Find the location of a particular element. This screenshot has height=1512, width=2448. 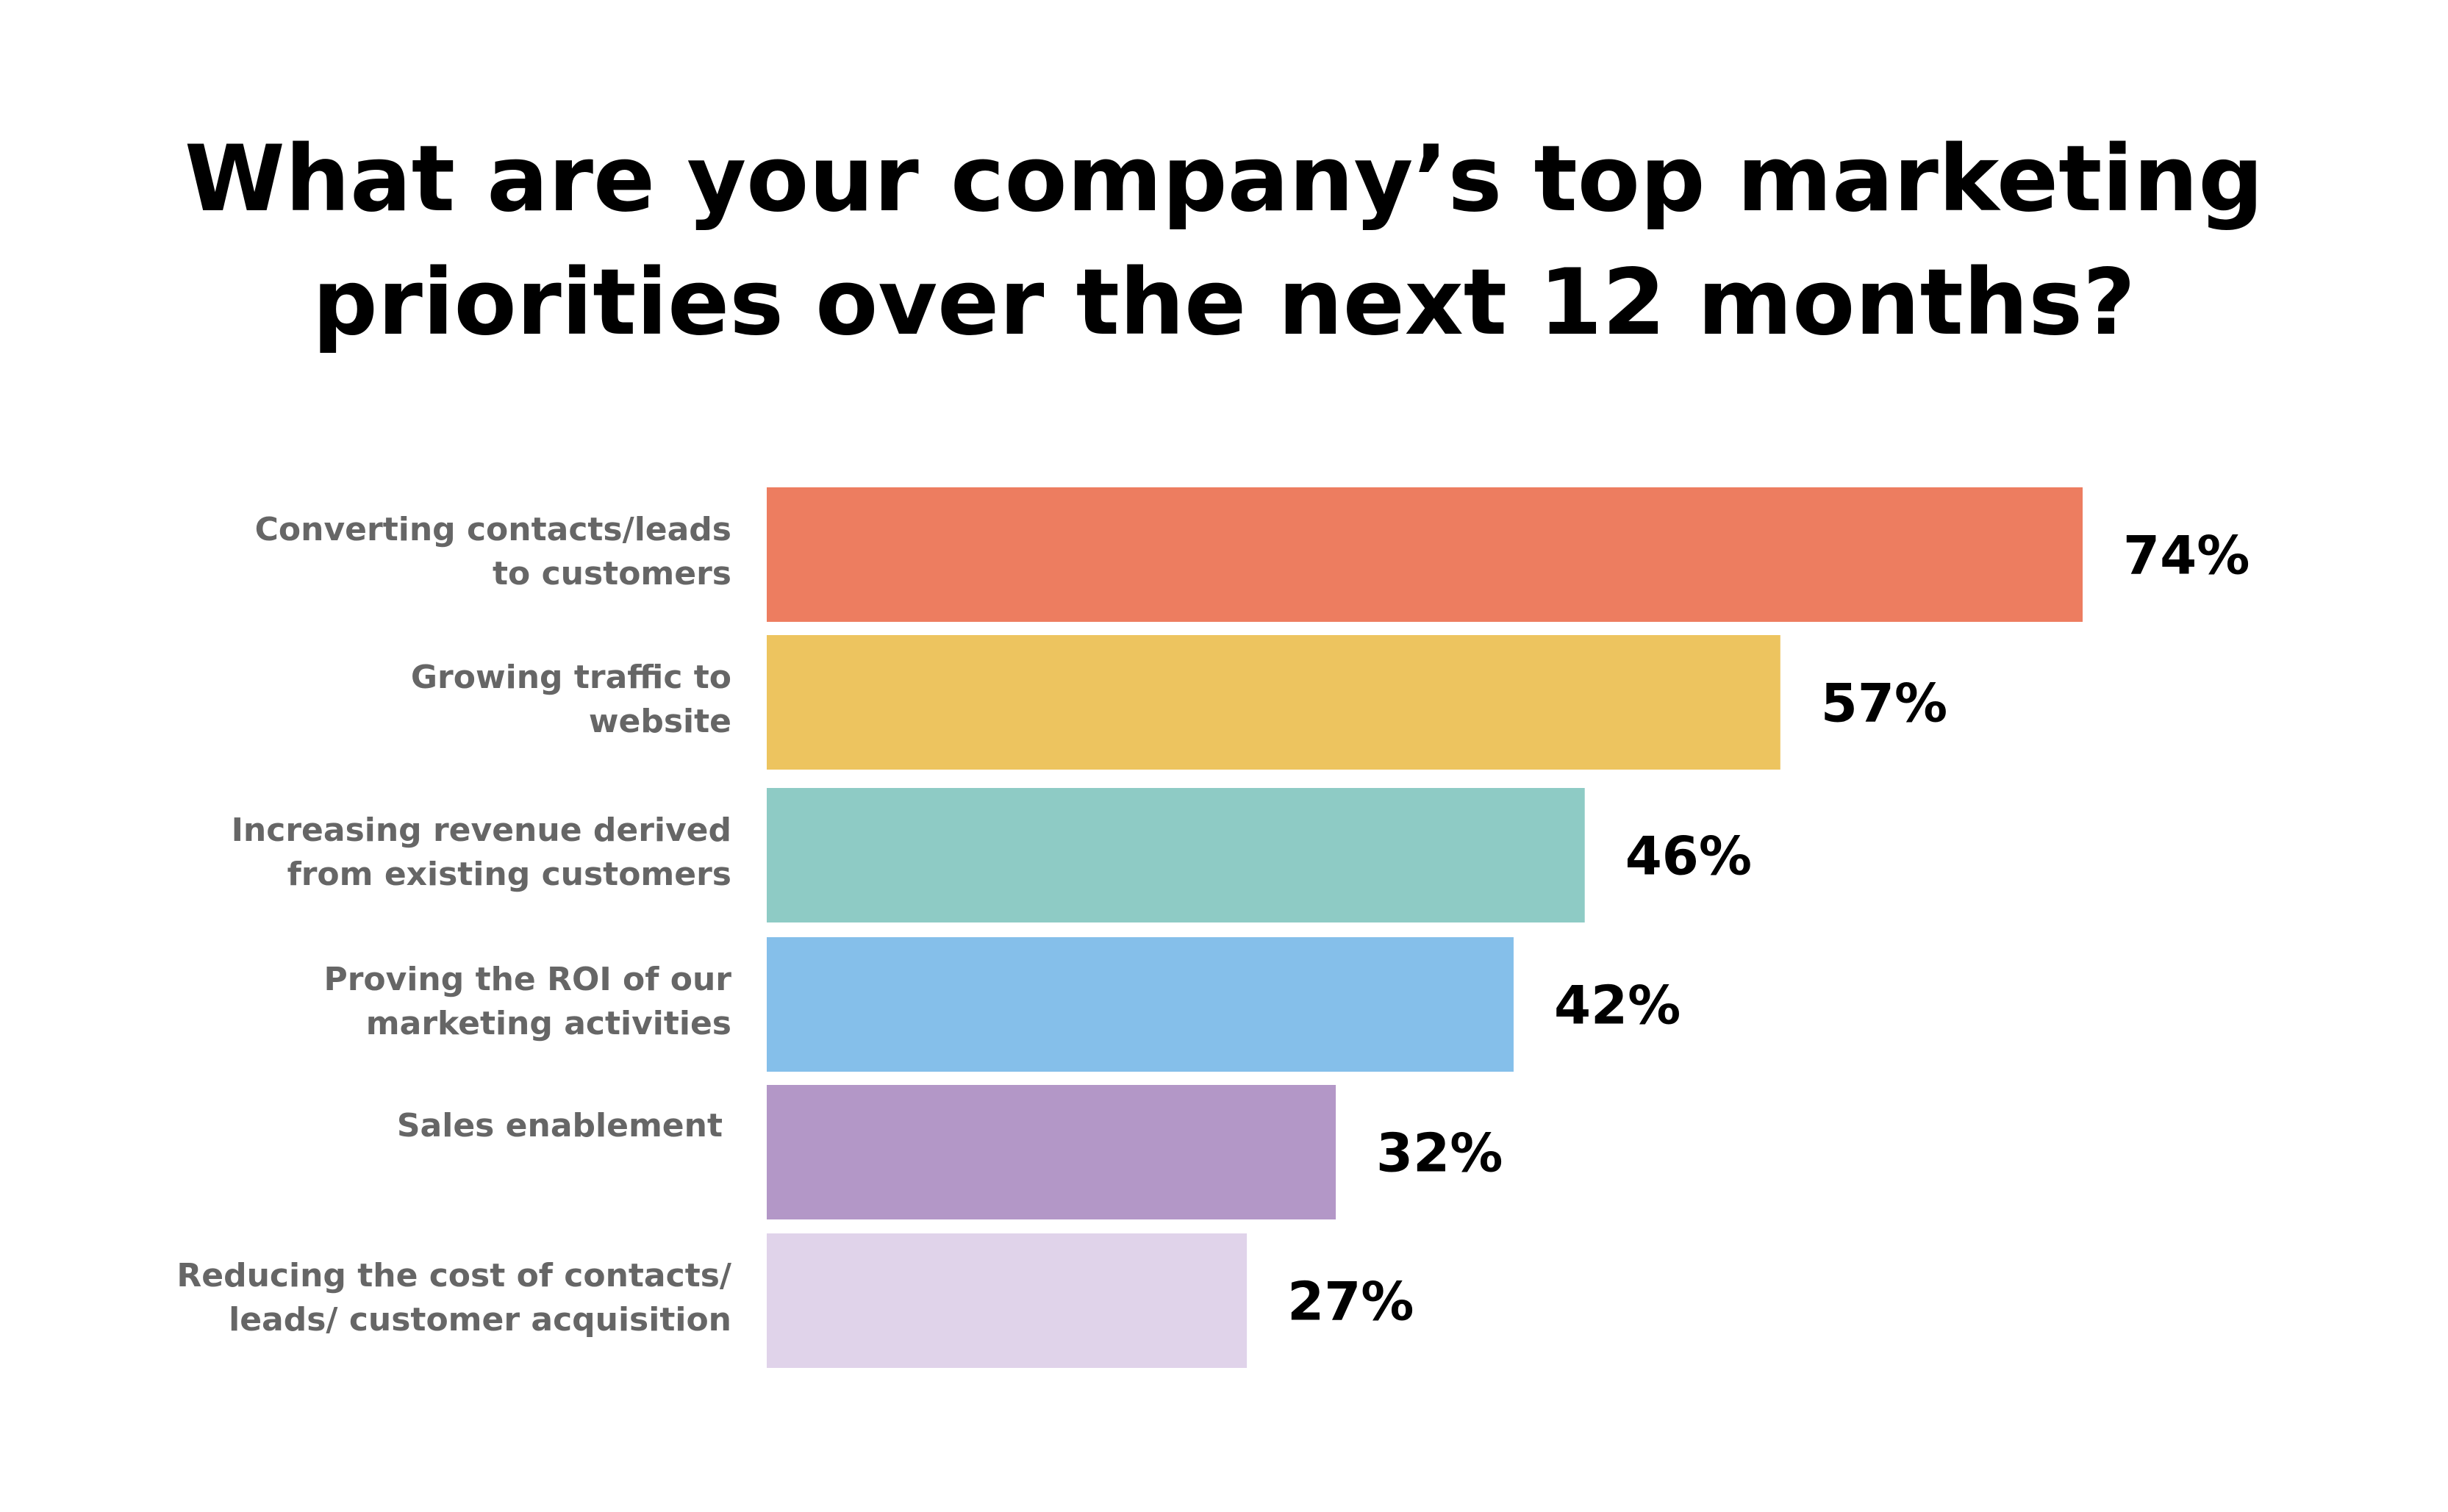

category-label-4-line-2: marketing activities is located at coordinates (549, 1023).